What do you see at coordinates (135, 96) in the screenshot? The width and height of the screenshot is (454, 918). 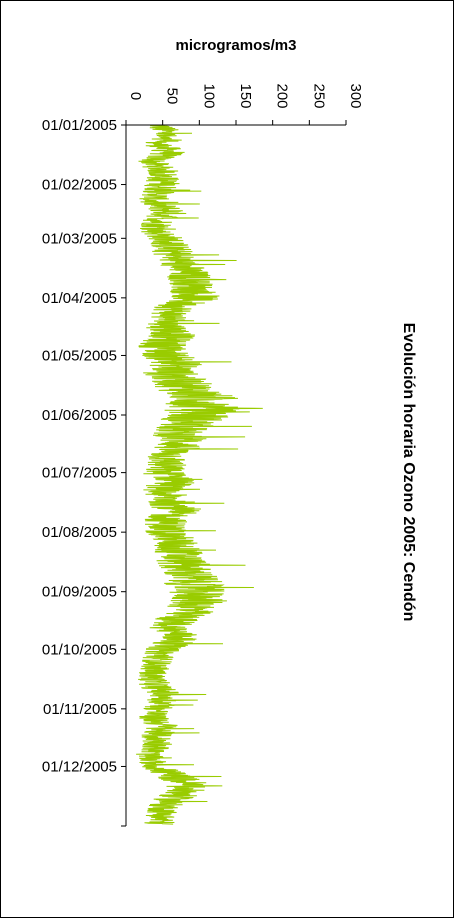 I see `value-tick-label: 0` at bounding box center [135, 96].